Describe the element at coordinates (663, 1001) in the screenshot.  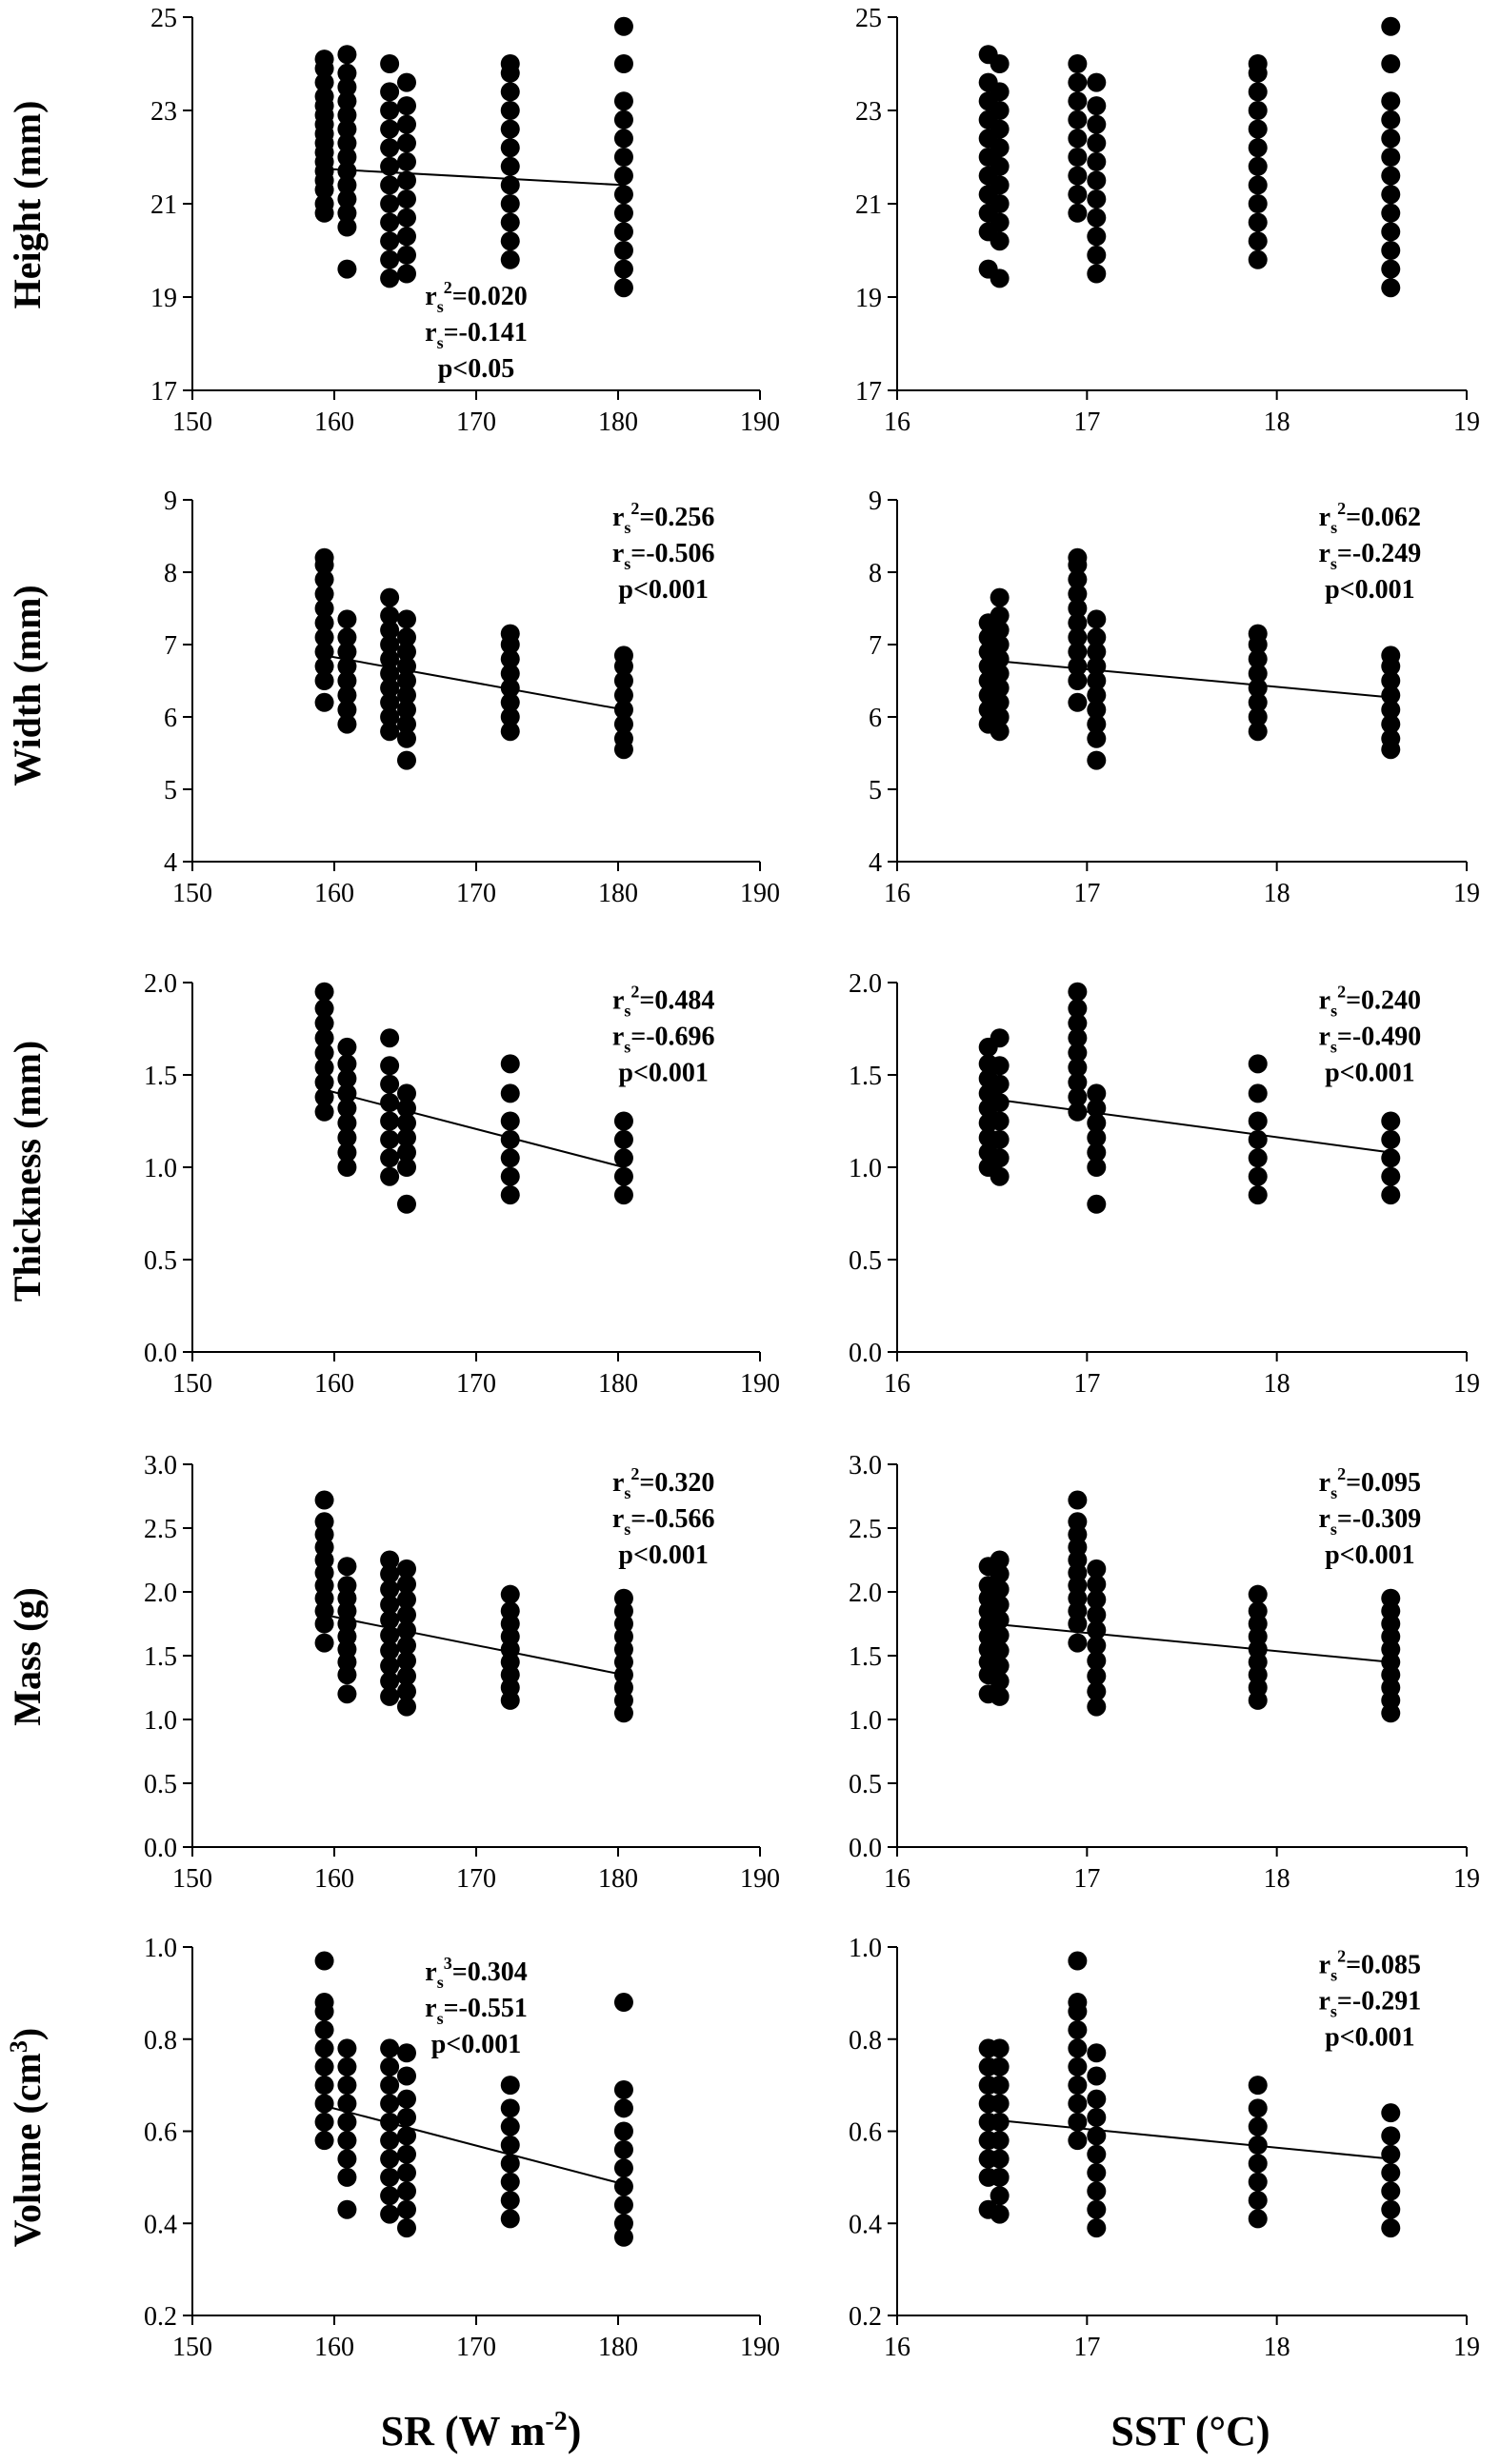
I see `stat-r2: rs2=0.484` at that location.